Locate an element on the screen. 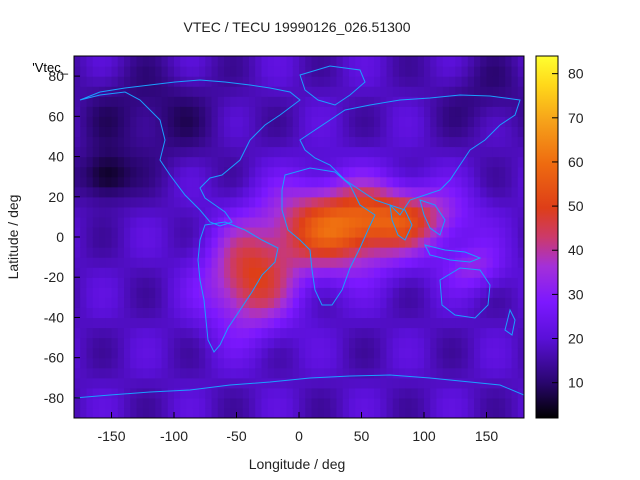 The height and width of the screenshot is (480, 640). colorbar-tick-label: 40 is located at coordinates (576, 250).